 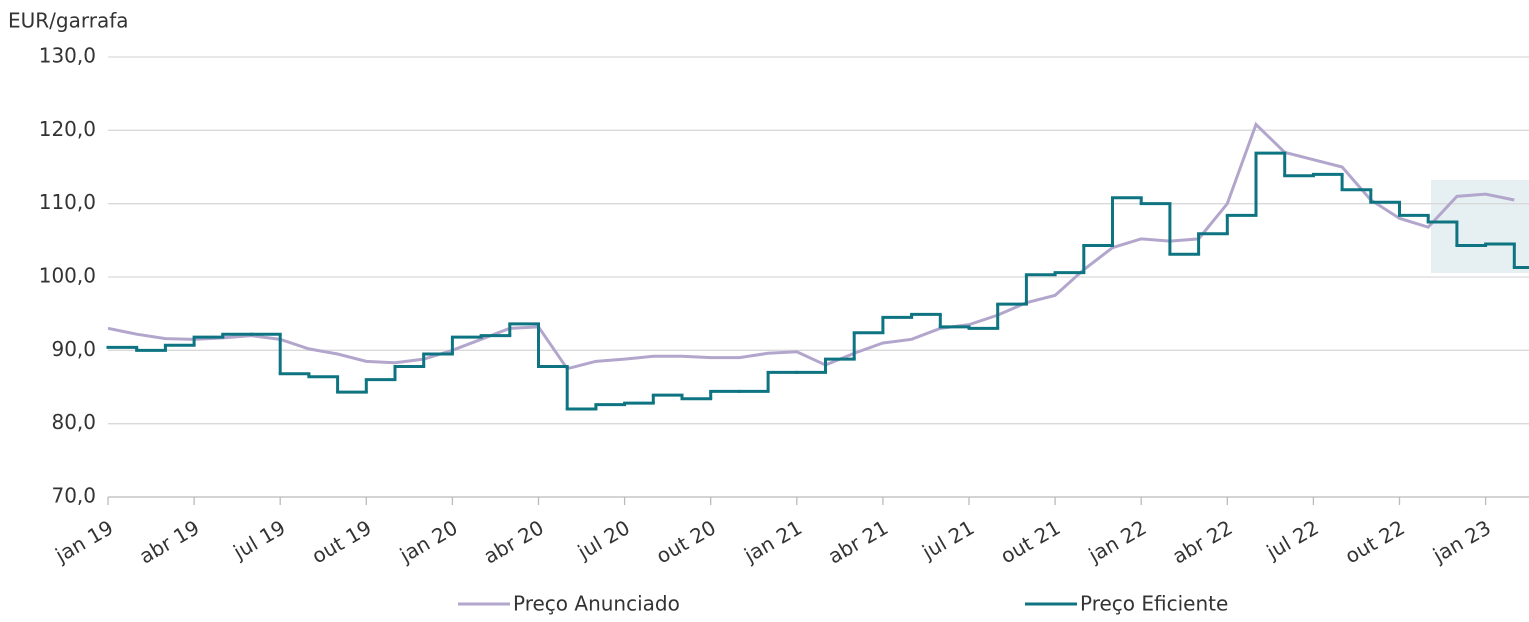 What do you see at coordinates (772, 541) in the screenshot?
I see `x-tick-label: jan 21` at bounding box center [772, 541].